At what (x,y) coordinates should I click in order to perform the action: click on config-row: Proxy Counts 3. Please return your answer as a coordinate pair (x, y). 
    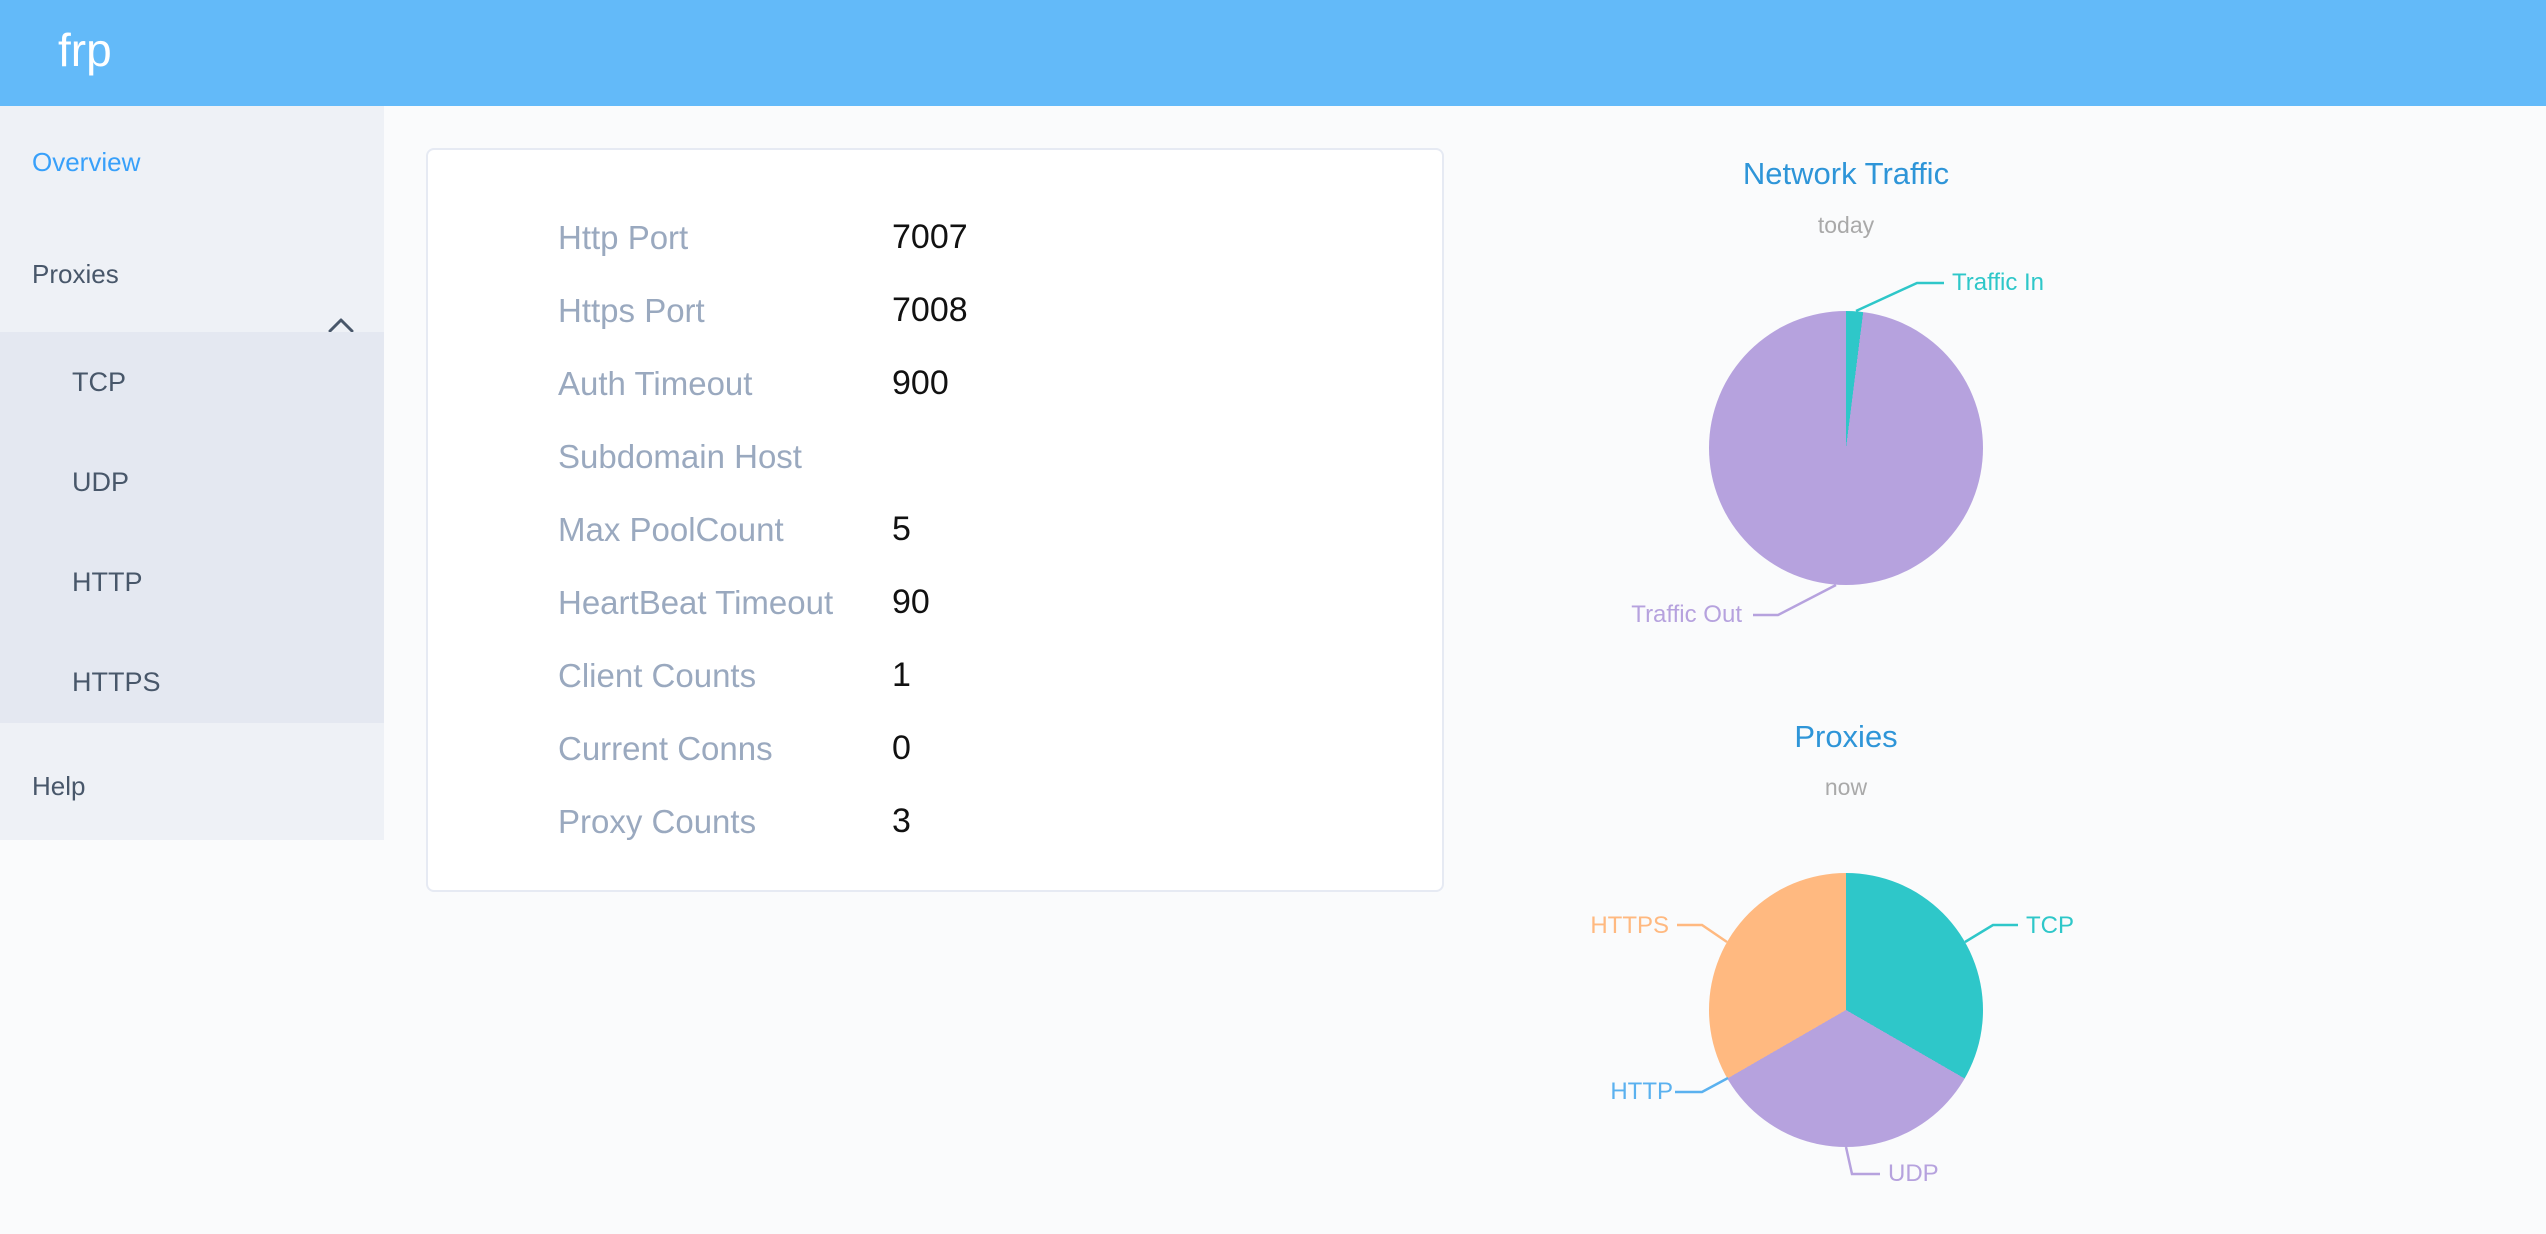
    Looking at the image, I should click on (983, 821).